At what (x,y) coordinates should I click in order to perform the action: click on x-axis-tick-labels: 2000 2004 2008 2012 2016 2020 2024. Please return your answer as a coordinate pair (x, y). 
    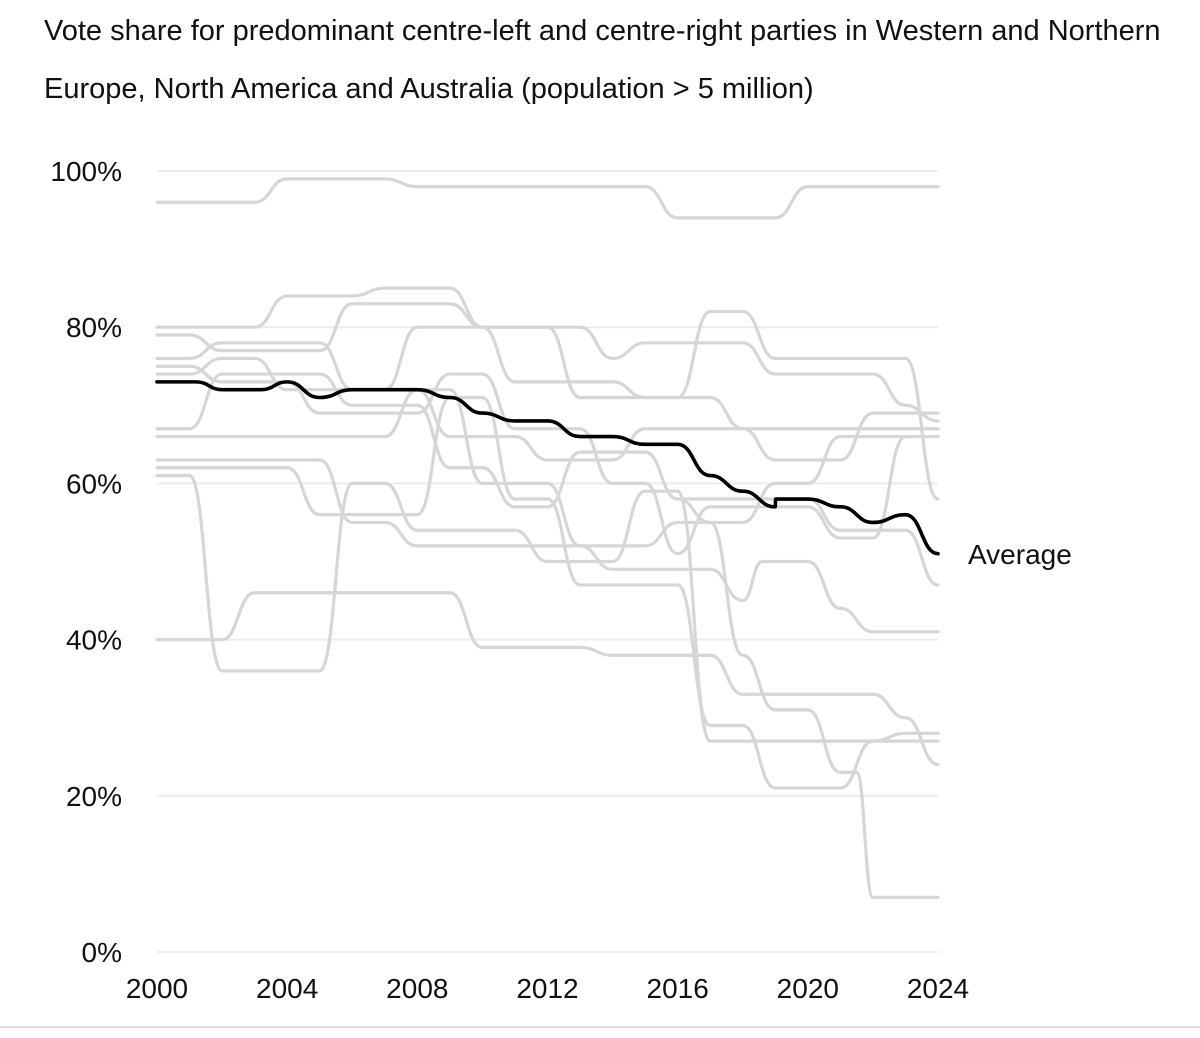
    Looking at the image, I should click on (547, 988).